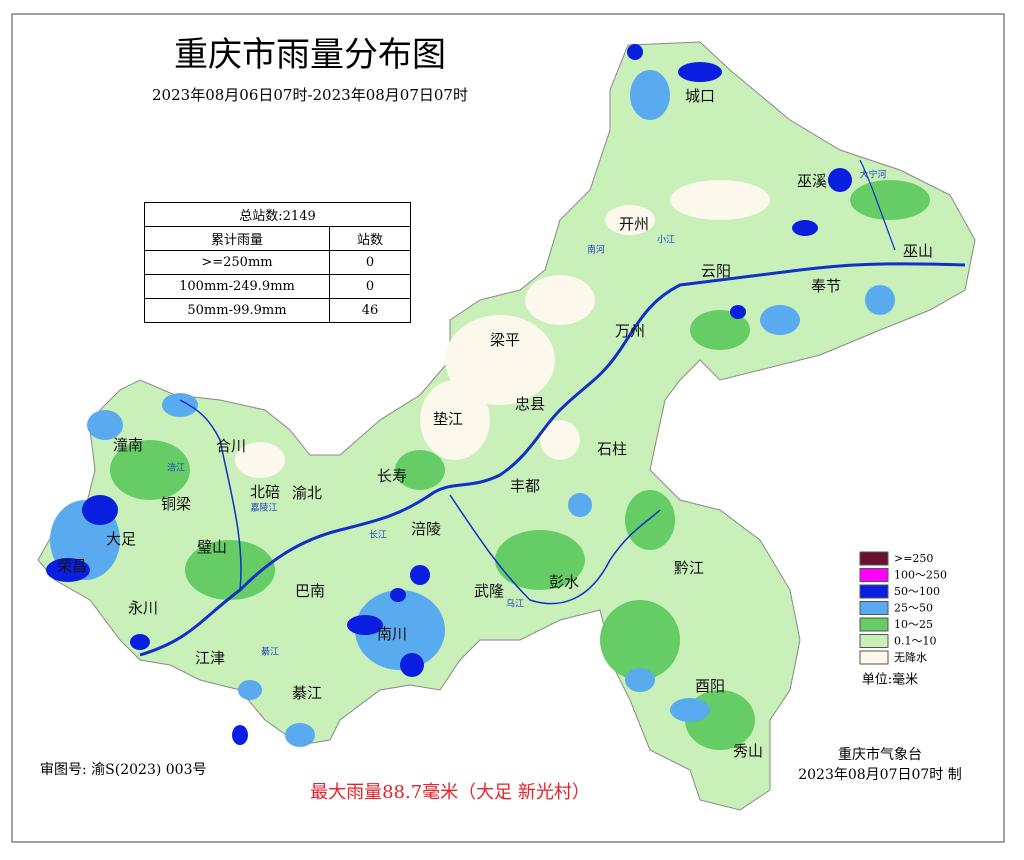  What do you see at coordinates (920, 575) in the screenshot?
I see `legend-label: 100～250` at bounding box center [920, 575].